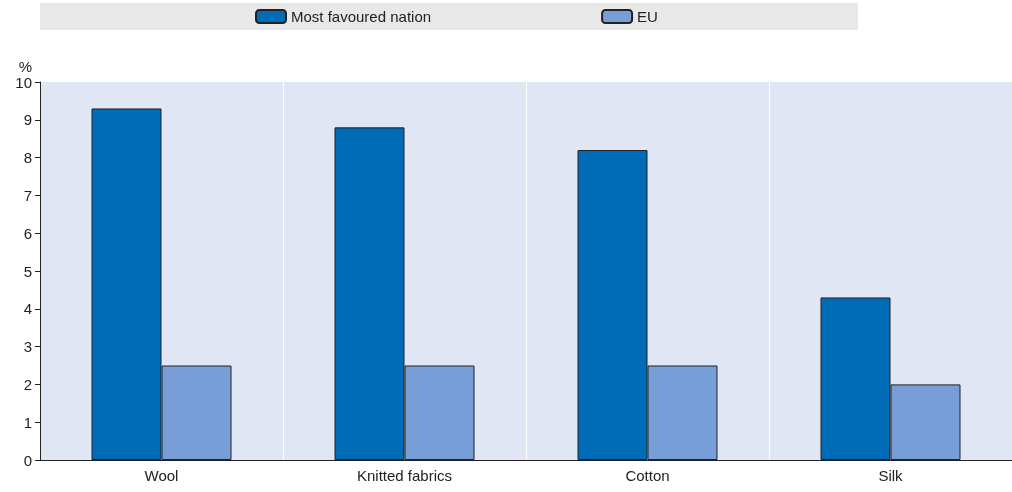  I want to click on y-tick-label: 3, so click(27, 347).